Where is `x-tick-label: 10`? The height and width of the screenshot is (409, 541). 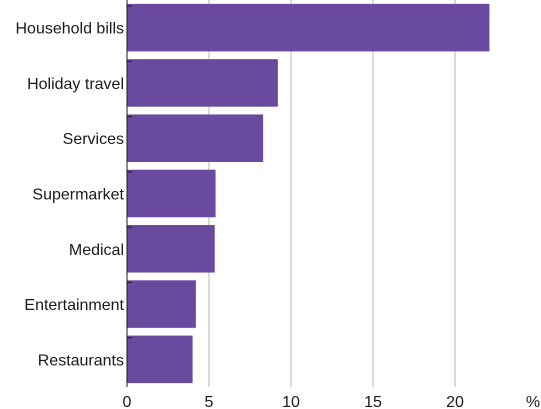 x-tick-label: 10 is located at coordinates (291, 401).